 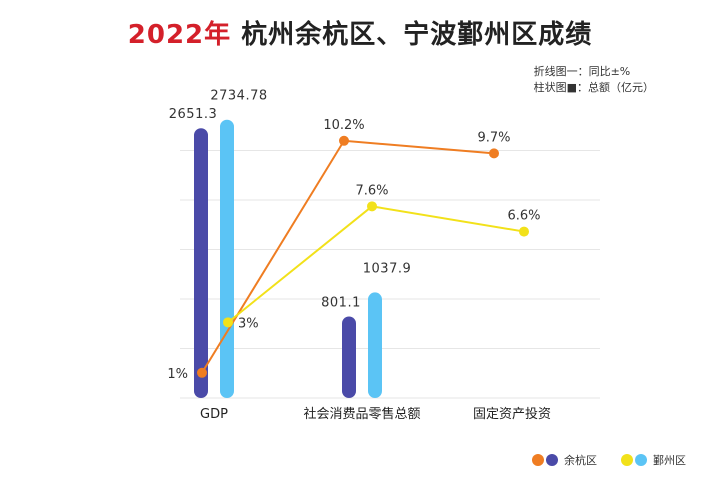 I want to click on point-label-yinzhou-2: 6.6%, so click(x=523, y=216).